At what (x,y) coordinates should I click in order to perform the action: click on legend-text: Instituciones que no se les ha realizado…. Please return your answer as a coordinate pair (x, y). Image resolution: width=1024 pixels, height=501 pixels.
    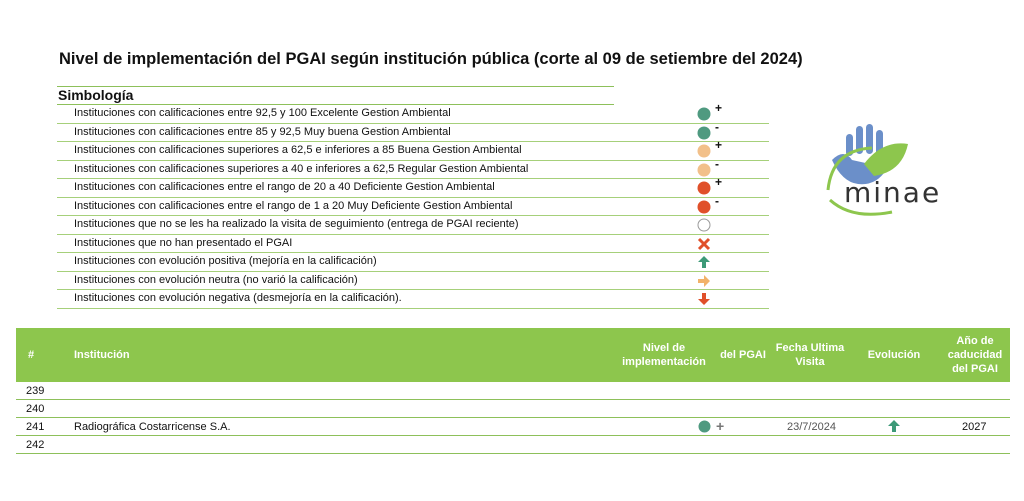
    Looking at the image, I should click on (296, 224).